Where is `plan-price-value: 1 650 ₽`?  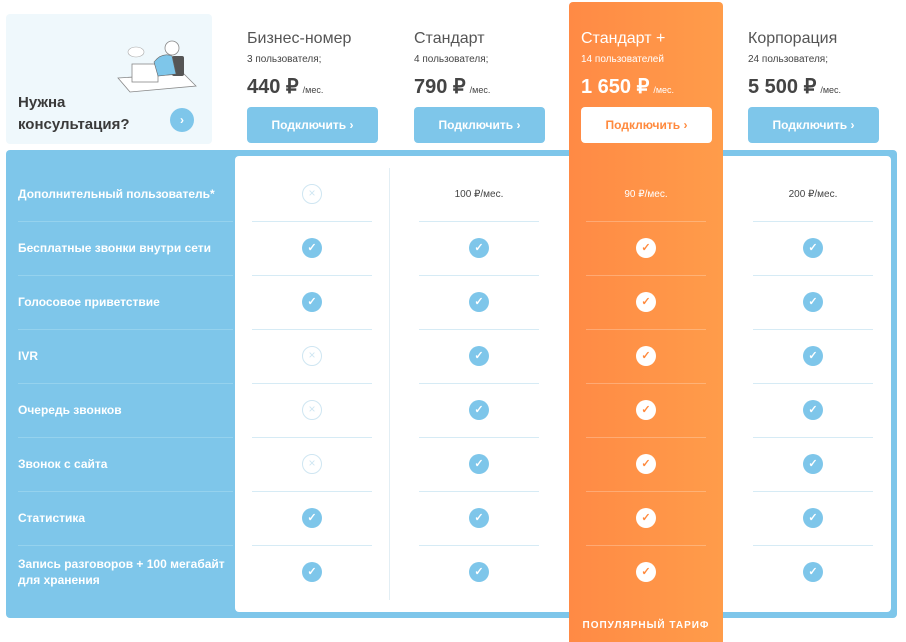
plan-price-value: 1 650 ₽ is located at coordinates (615, 87).